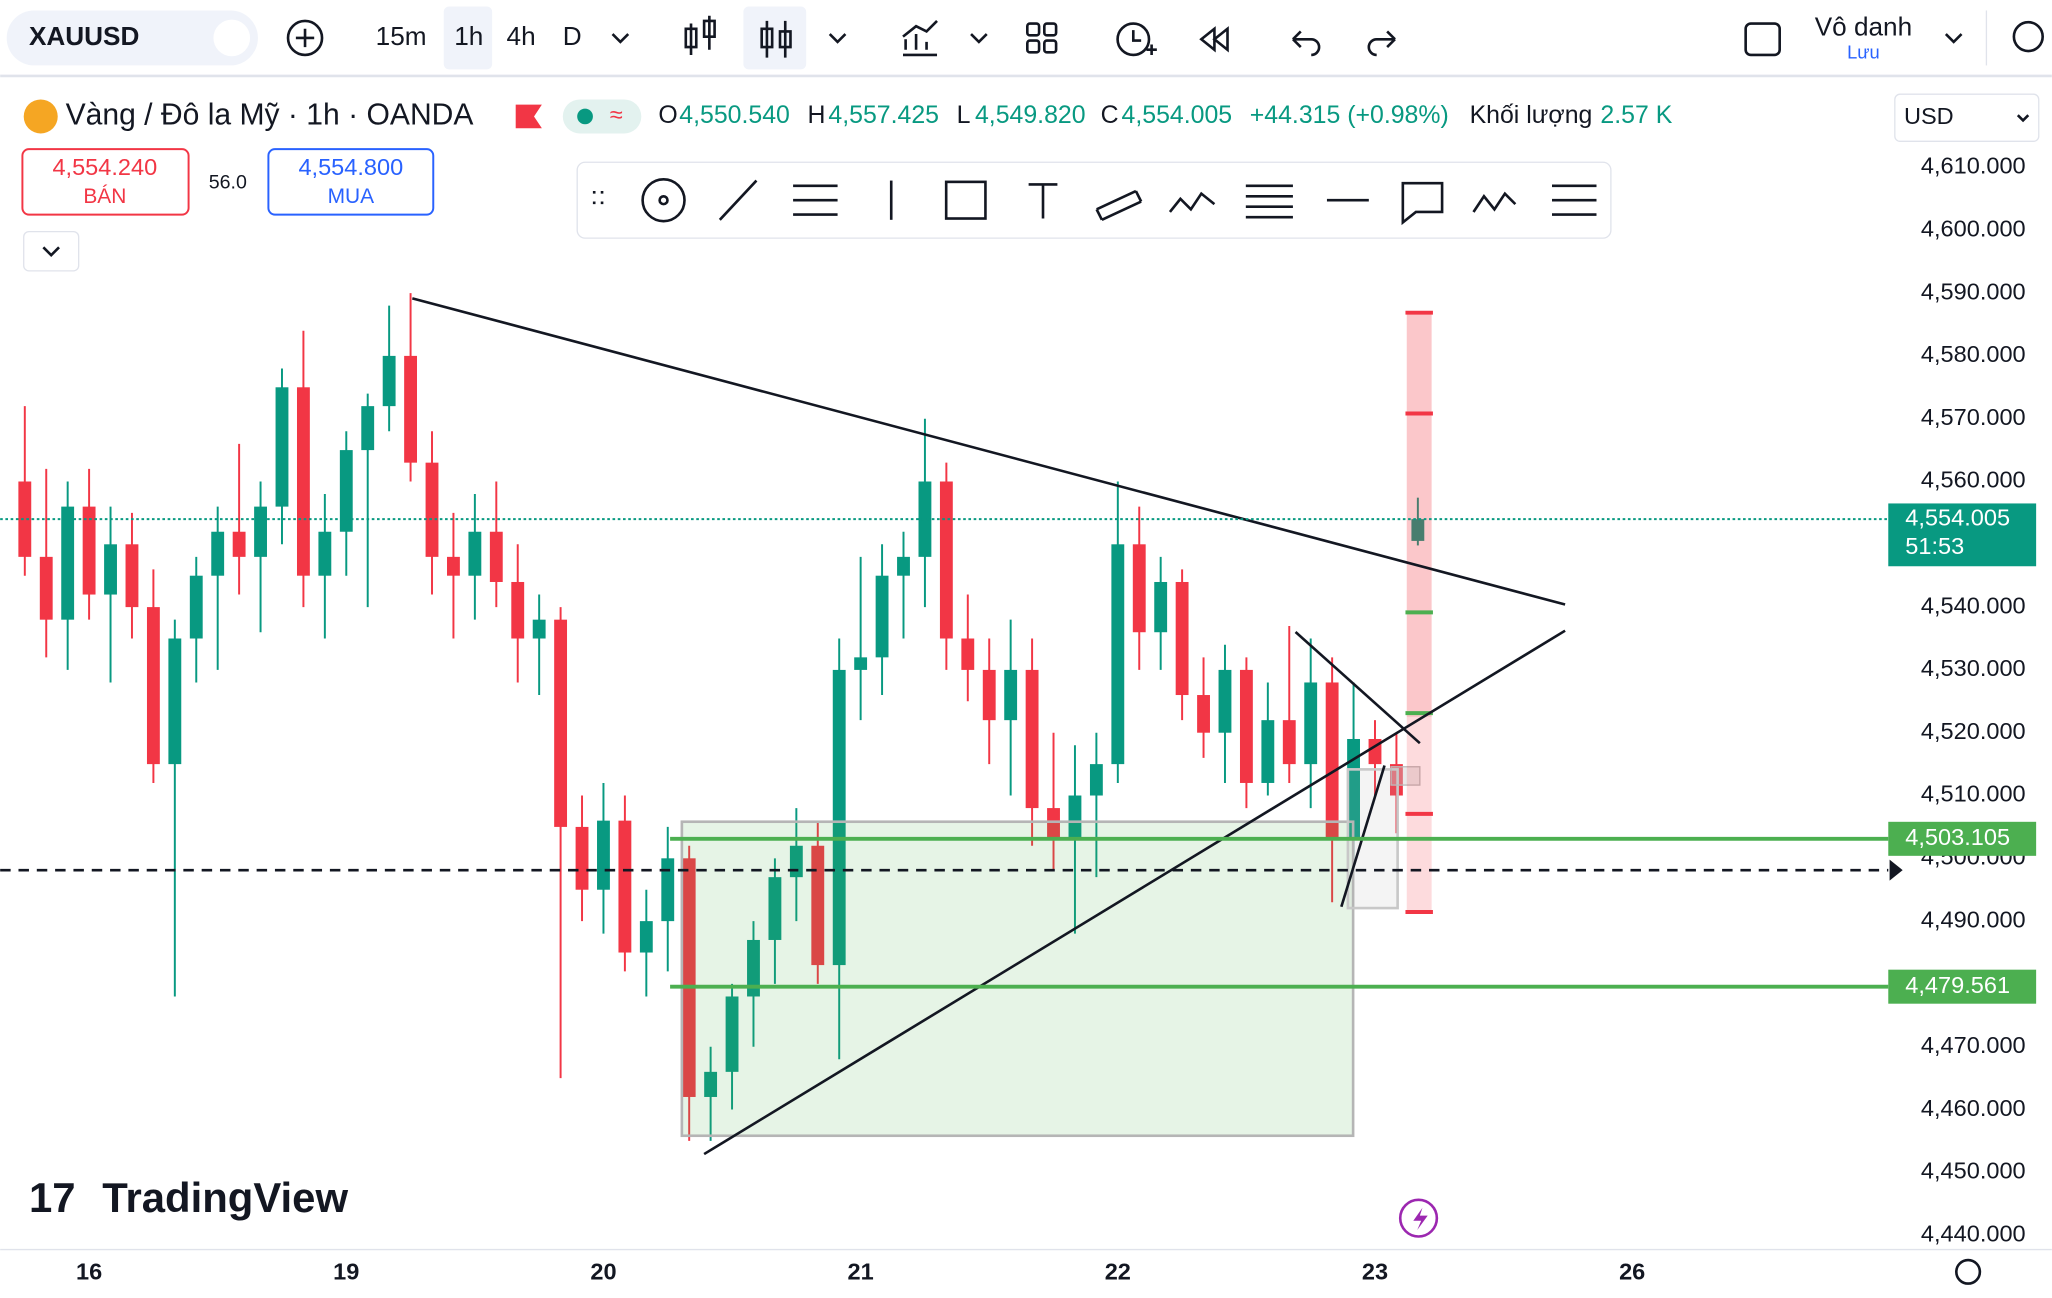 This screenshot has height=1298, width=2052. Describe the element at coordinates (837, 38) in the screenshot. I see `chart-type-menu` at that location.